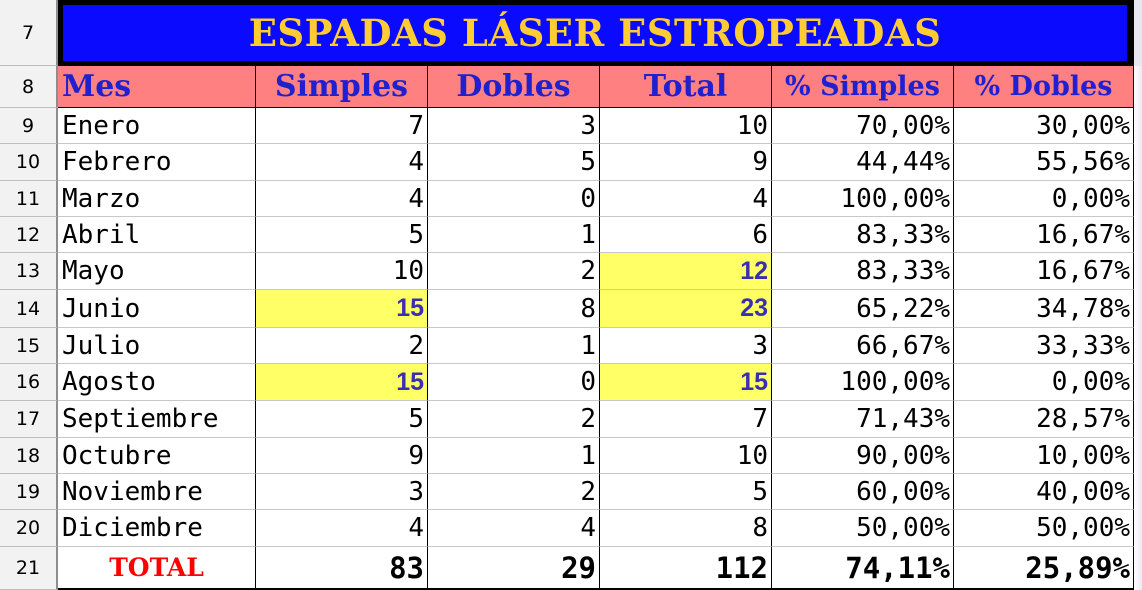  I want to click on column-header-total: Total, so click(686, 87).